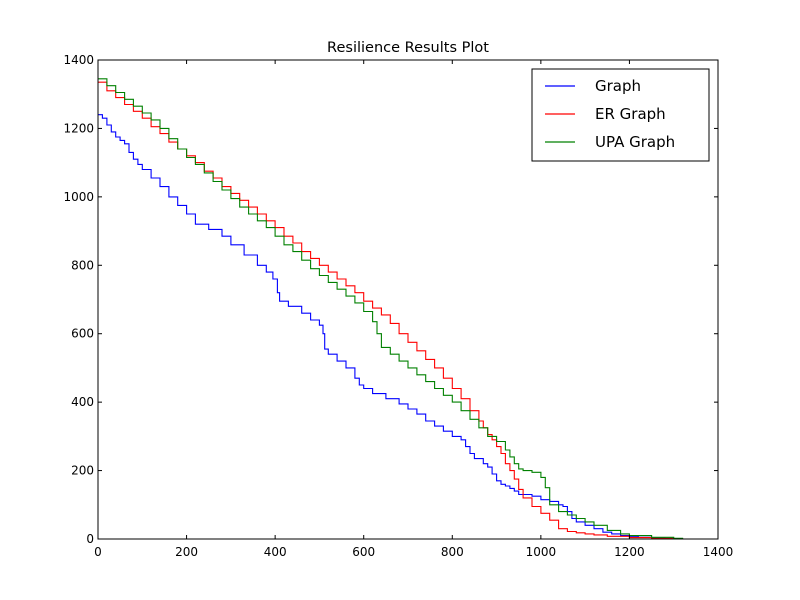 This screenshot has height=600, width=800. Describe the element at coordinates (82, 471) in the screenshot. I see `y-tick-label: 200` at that location.